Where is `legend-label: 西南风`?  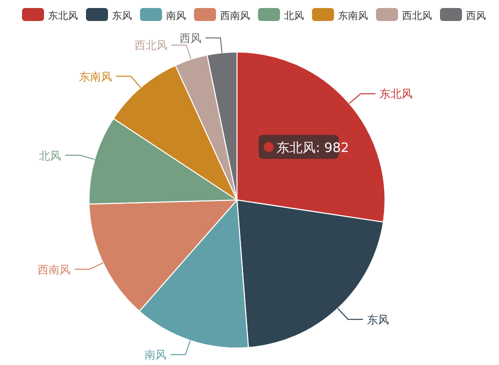
legend-label: 西南风 is located at coordinates (235, 16).